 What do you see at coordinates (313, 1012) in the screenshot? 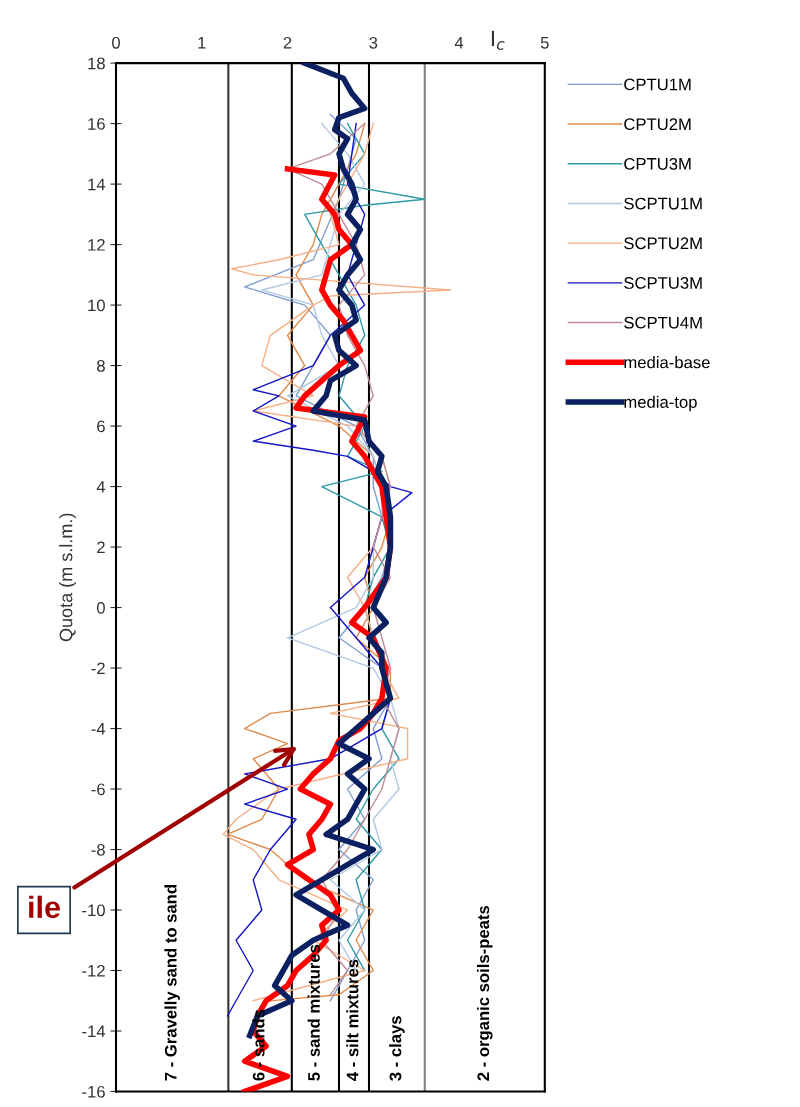
I see `annotation: 5 - sand mixtures` at bounding box center [313, 1012].